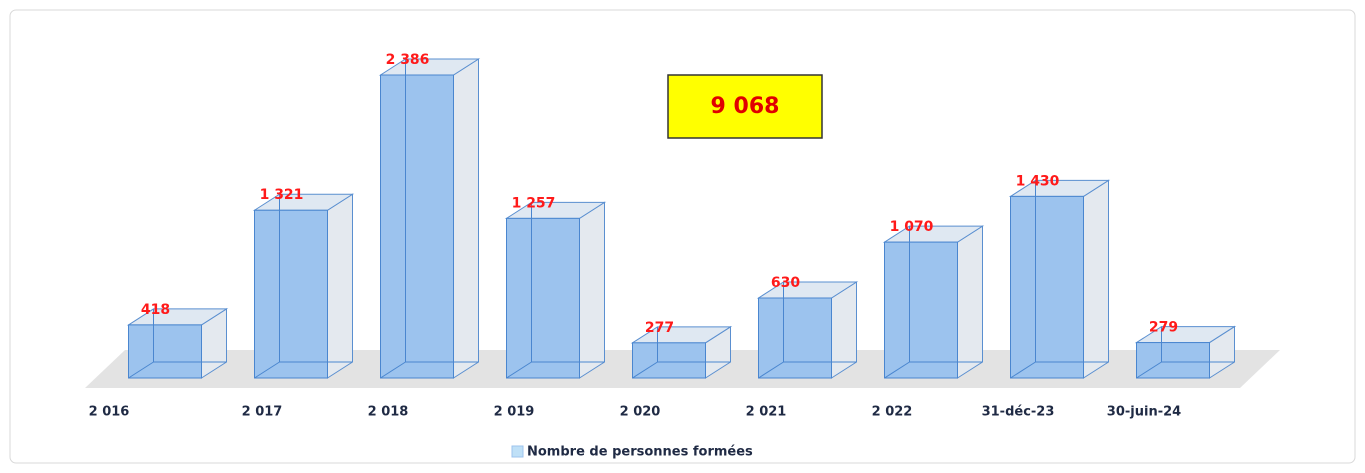  Describe the element at coordinates (109, 412) in the screenshot. I see `x-tick-label: 2 016` at that location.